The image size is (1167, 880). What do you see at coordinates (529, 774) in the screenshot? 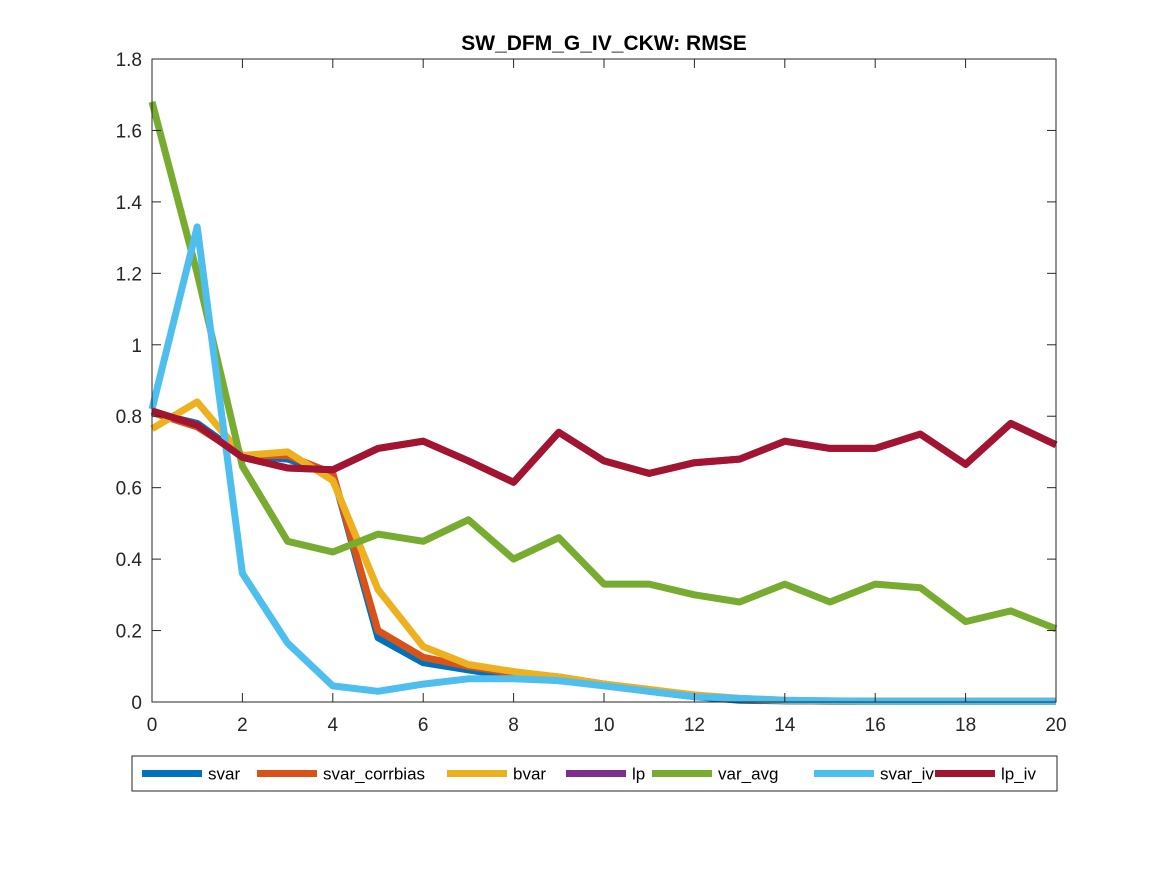
I see `legend-label-bvar: bvar` at bounding box center [529, 774].